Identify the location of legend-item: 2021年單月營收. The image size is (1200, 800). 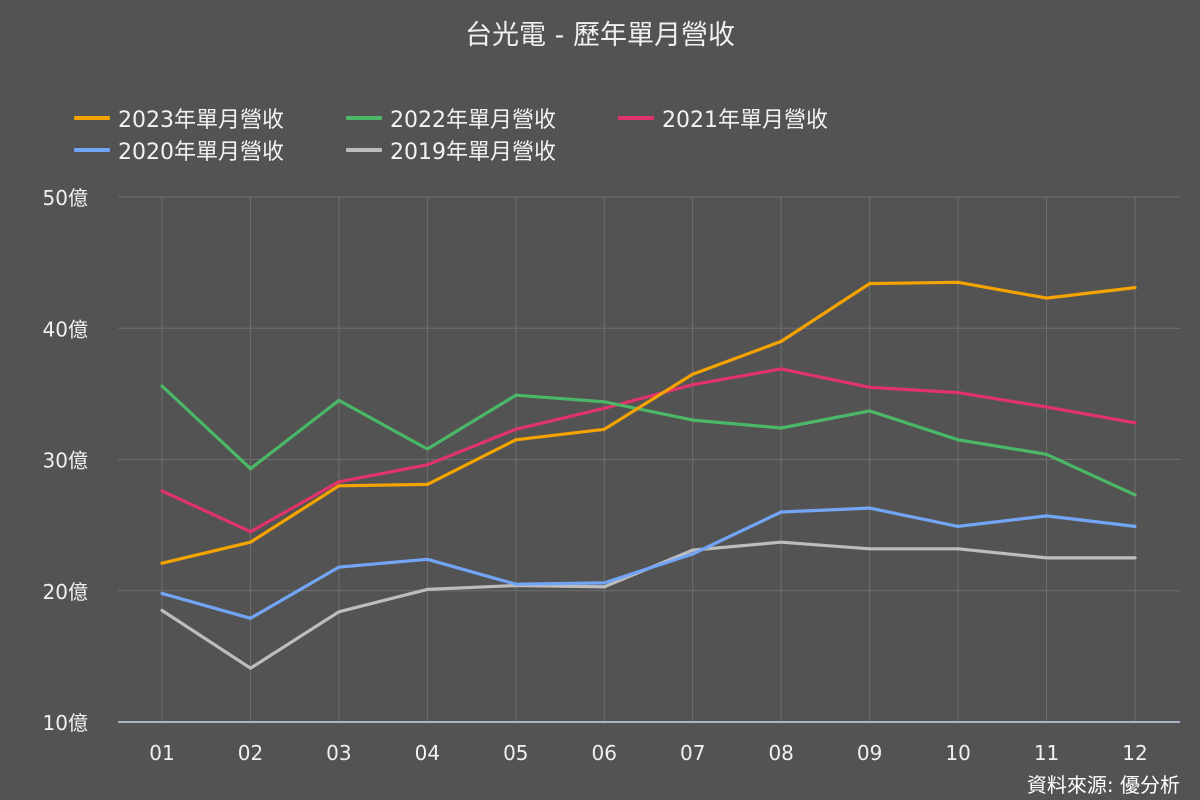
(754, 118).